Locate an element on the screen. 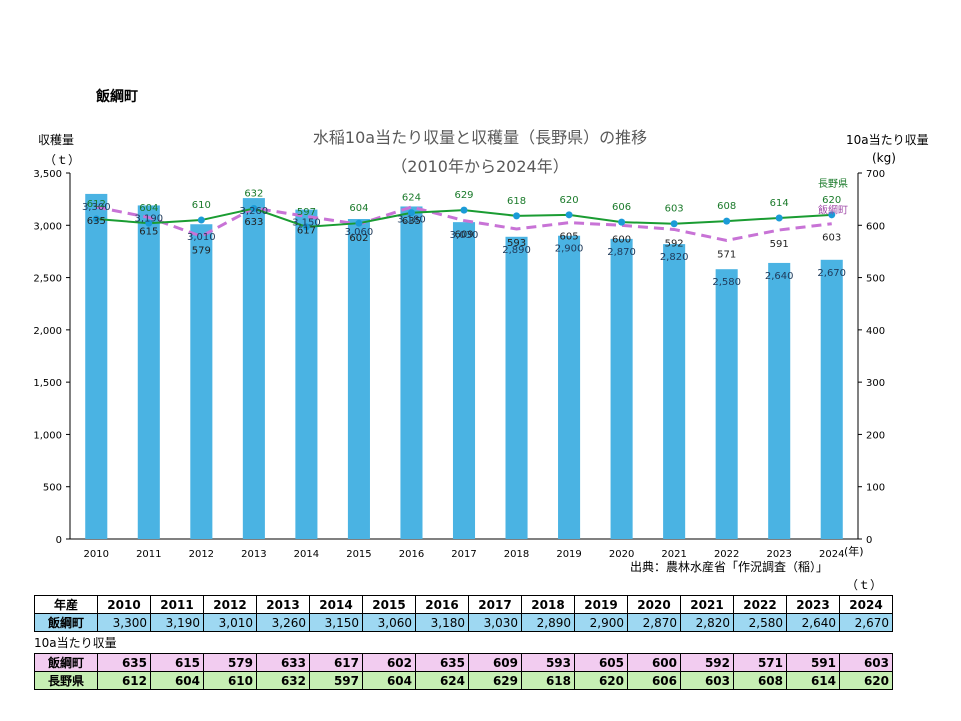  bar-label-2014: 3,150 is located at coordinates (306, 223).